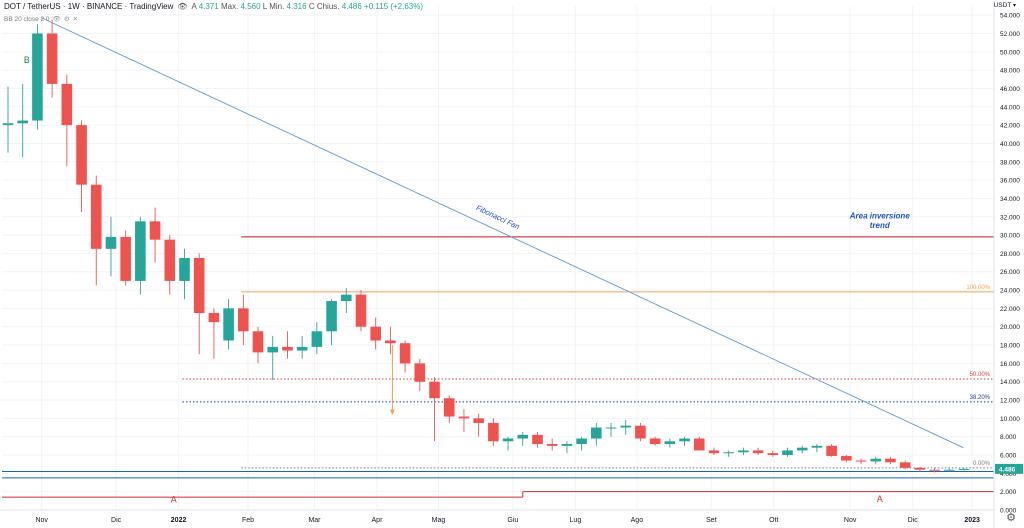  What do you see at coordinates (980, 398) in the screenshot?
I see `fib-level-label: 38.20%` at bounding box center [980, 398].